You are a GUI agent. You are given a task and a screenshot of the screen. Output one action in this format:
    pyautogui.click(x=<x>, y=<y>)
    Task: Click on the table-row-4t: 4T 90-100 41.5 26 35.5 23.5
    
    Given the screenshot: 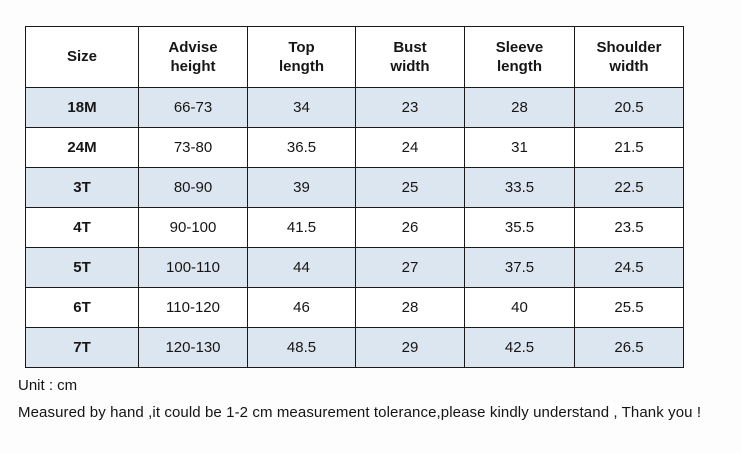 What is the action you would take?
    pyautogui.click(x=354, y=227)
    